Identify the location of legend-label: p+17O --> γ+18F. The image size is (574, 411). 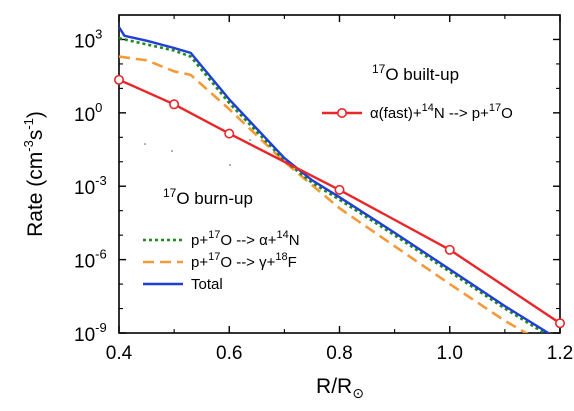
(244, 261).